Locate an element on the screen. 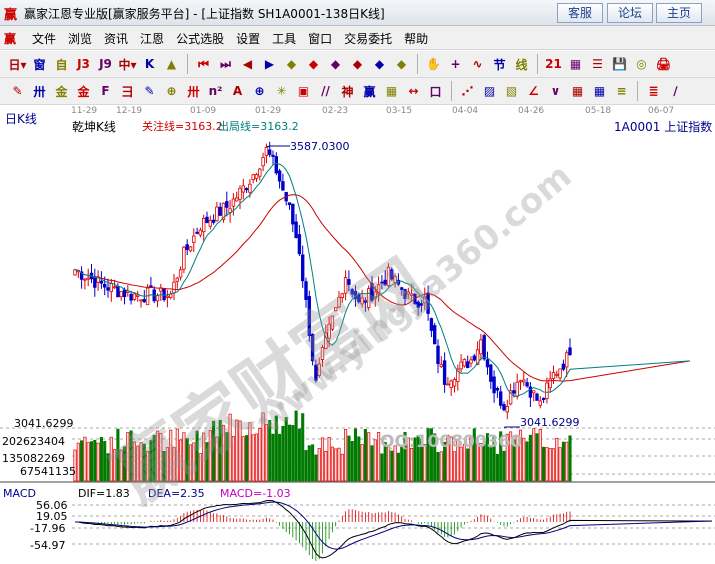  toolbar2-tool-24-icon: ∨ is located at coordinates (555, 91).